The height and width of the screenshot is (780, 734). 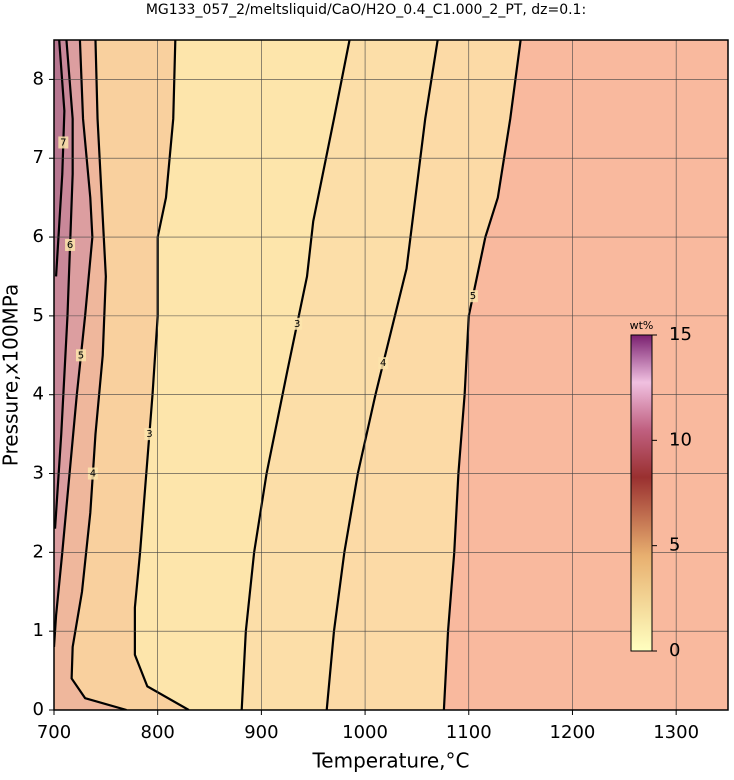 I want to click on x-tick-label: 1200, so click(x=573, y=732).